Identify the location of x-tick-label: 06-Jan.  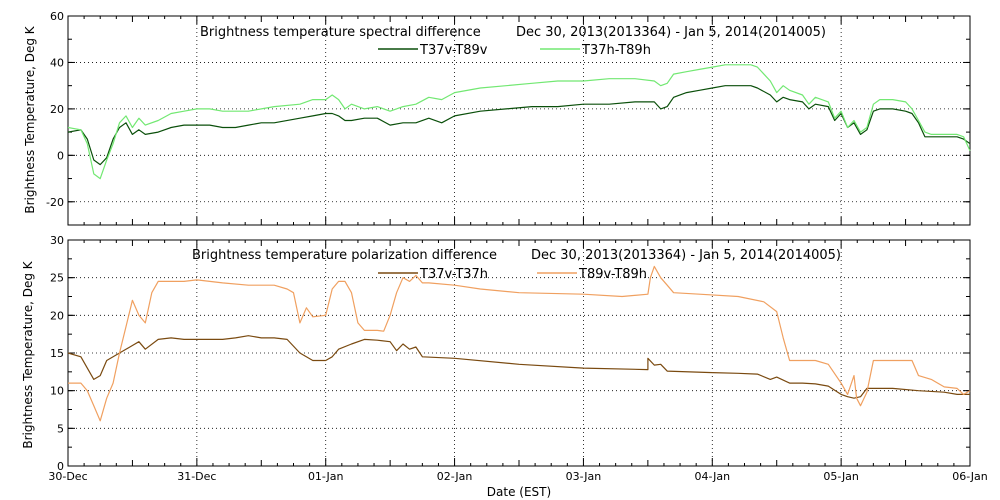
(970, 476).